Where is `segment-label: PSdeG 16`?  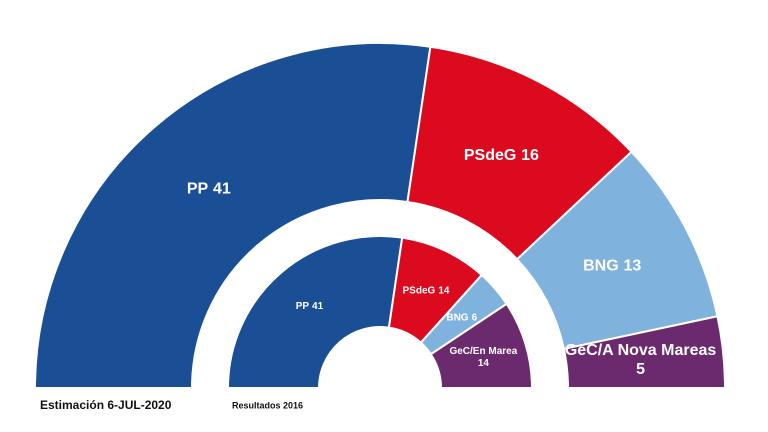
segment-label: PSdeG 16 is located at coordinates (501, 155).